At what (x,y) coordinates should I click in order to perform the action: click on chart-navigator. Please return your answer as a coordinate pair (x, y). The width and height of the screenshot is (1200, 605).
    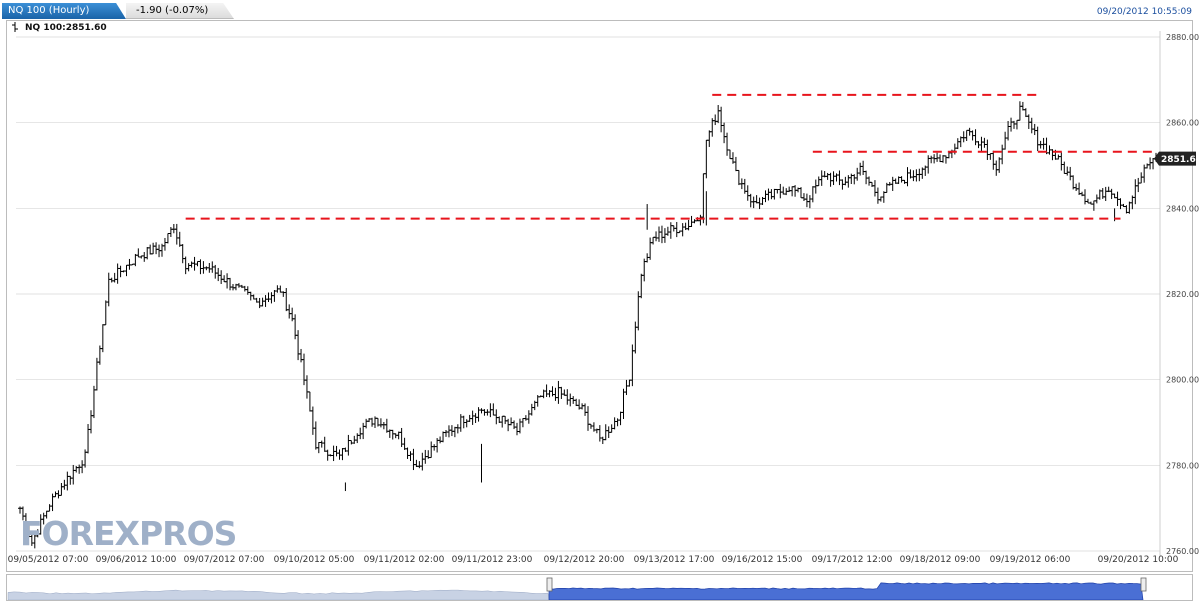
    Looking at the image, I should click on (599, 587).